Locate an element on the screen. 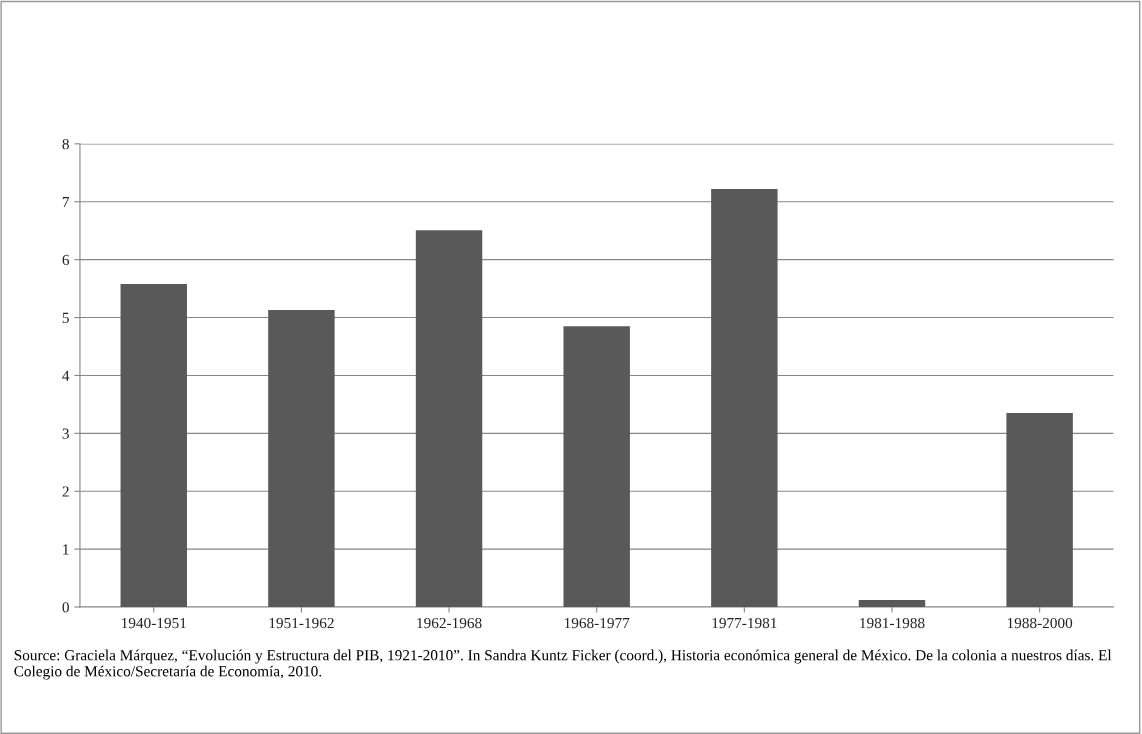  x-tick-label: 1940-1951 is located at coordinates (154, 623).